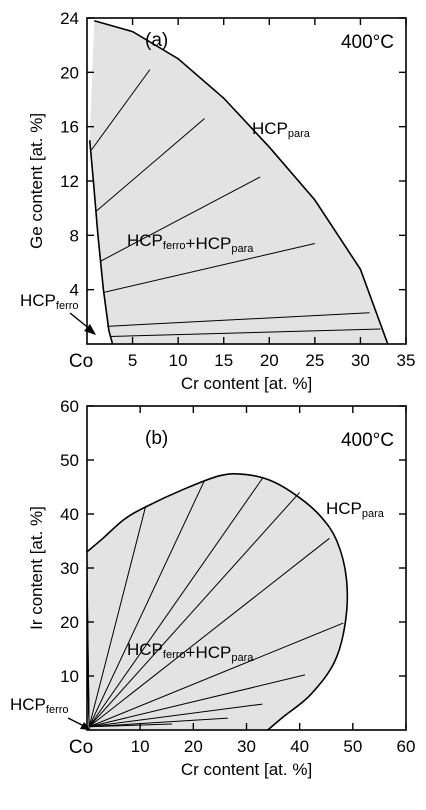 The image size is (426, 810). What do you see at coordinates (69, 181) in the screenshot?
I see `y-tick-label: 12` at bounding box center [69, 181].